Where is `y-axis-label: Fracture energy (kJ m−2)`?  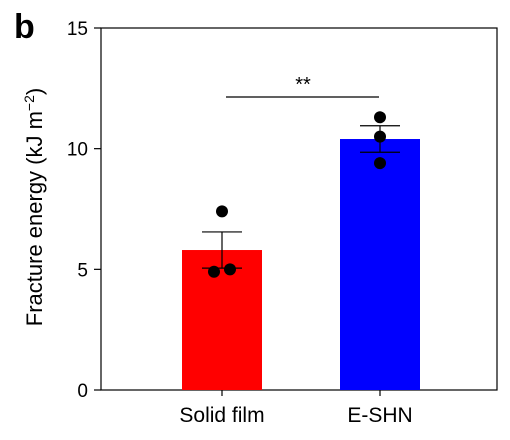
y-axis-label: Fracture energy (kJ m−2) is located at coordinates (34, 207).